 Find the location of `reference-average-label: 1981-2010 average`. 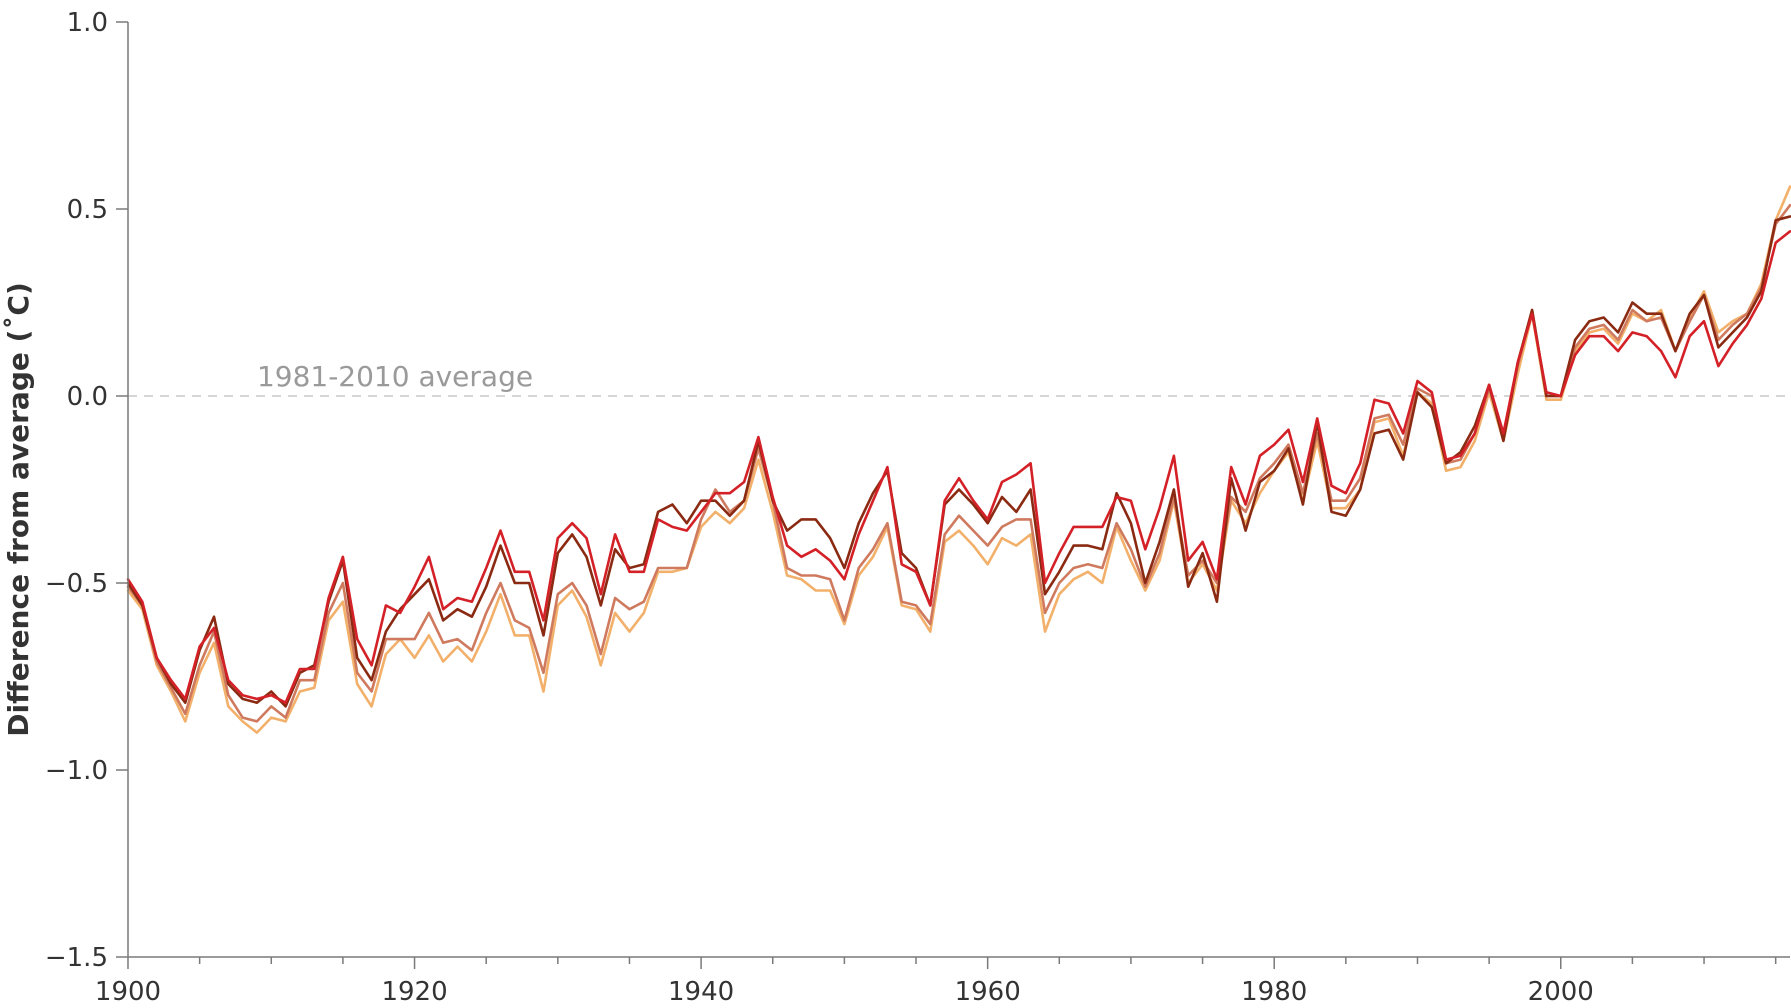

reference-average-label: 1981-2010 average is located at coordinates (395, 376).